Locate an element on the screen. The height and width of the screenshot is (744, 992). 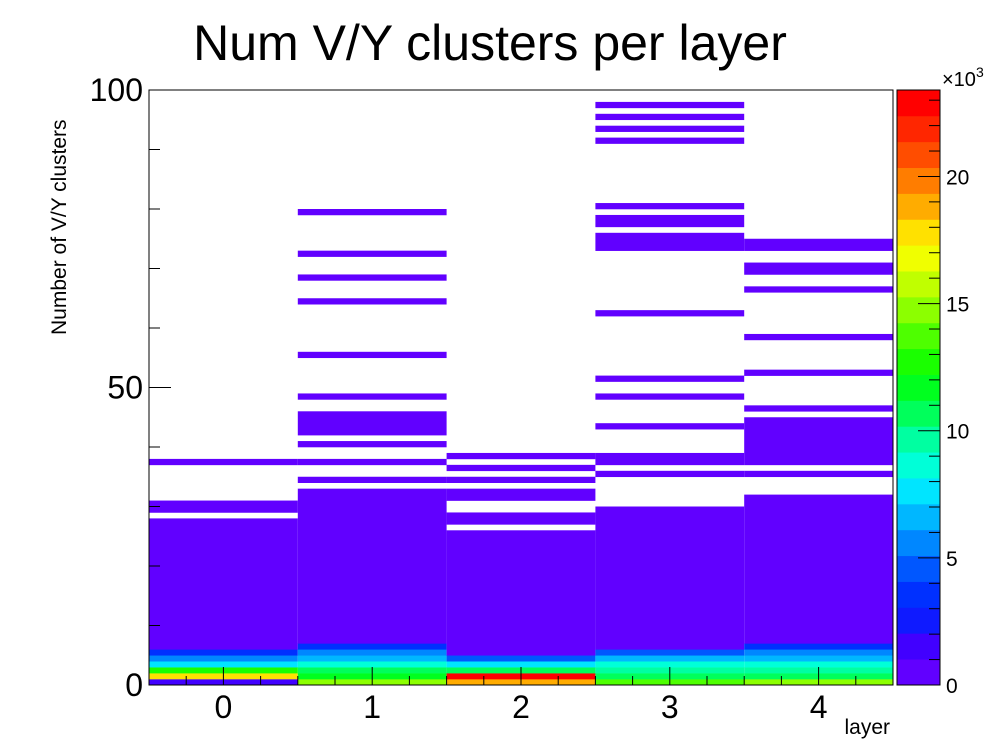
x-axis-title: layer is located at coordinates (867, 727).